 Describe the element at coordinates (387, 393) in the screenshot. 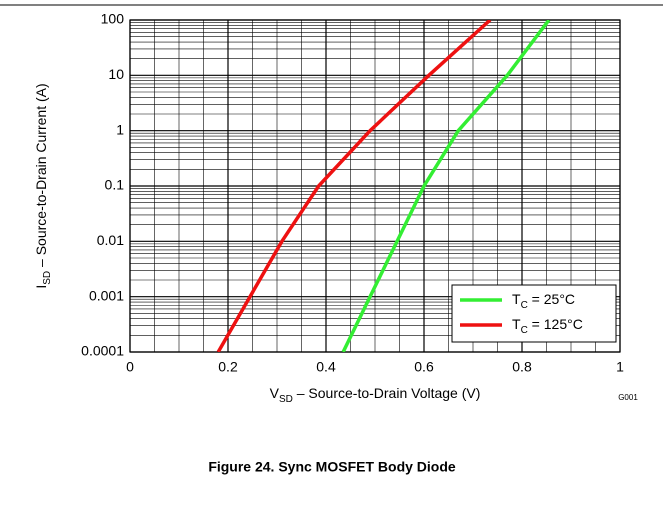

I see `x-axis-label-rest: – Source-to-Drain Voltage (V)` at that location.